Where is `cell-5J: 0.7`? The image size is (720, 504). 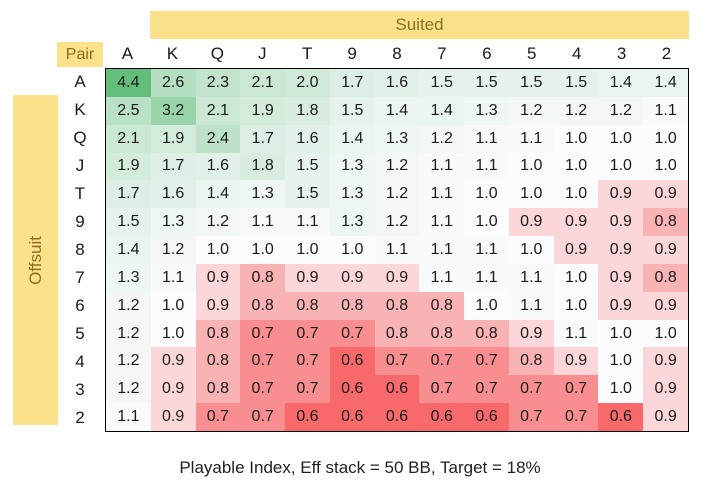
cell-5J: 0.7 is located at coordinates (263, 333).